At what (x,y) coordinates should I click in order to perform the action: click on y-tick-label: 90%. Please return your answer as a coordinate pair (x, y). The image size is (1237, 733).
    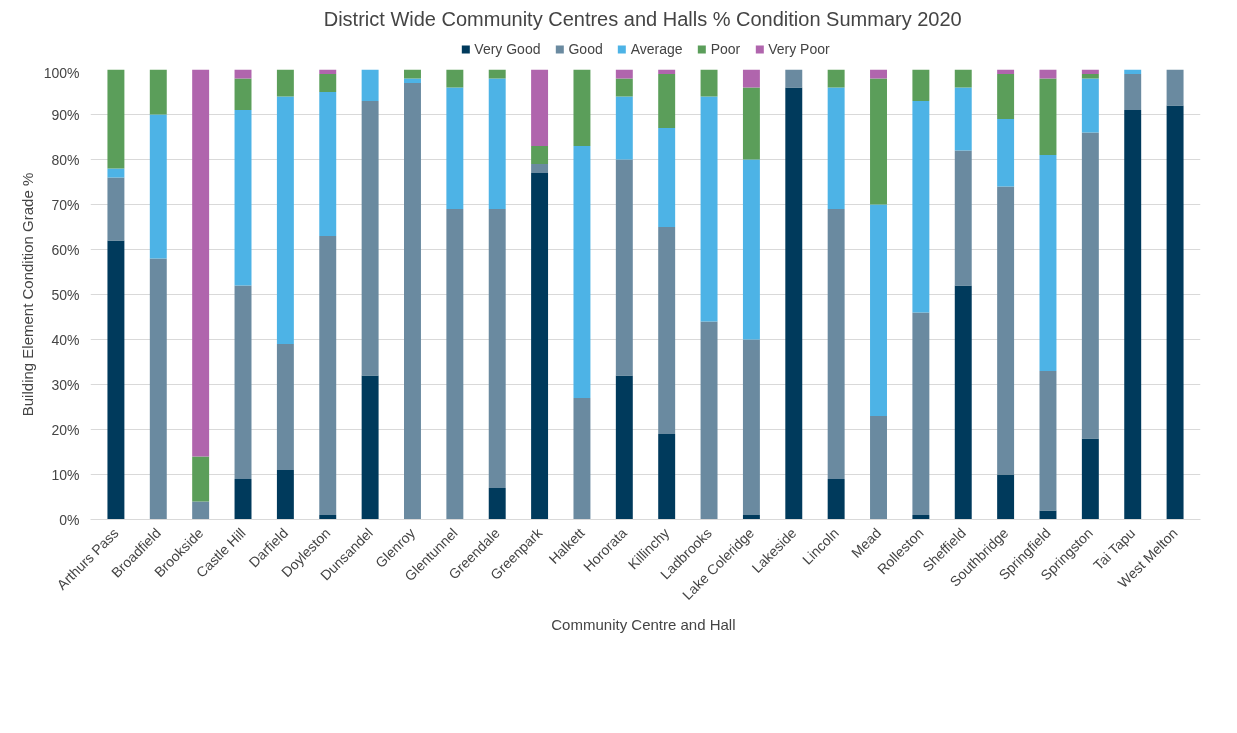
    Looking at the image, I should click on (65, 114).